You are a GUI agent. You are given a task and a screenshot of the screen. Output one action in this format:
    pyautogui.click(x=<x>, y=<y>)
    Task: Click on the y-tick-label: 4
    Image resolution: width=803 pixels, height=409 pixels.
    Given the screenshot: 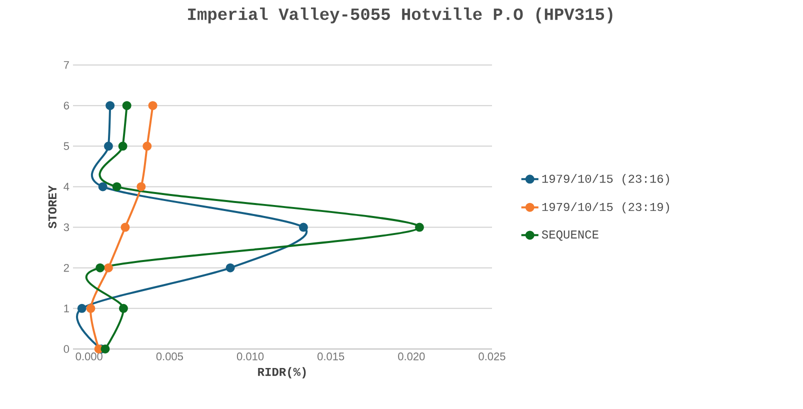 What is the action you would take?
    pyautogui.click(x=67, y=186)
    